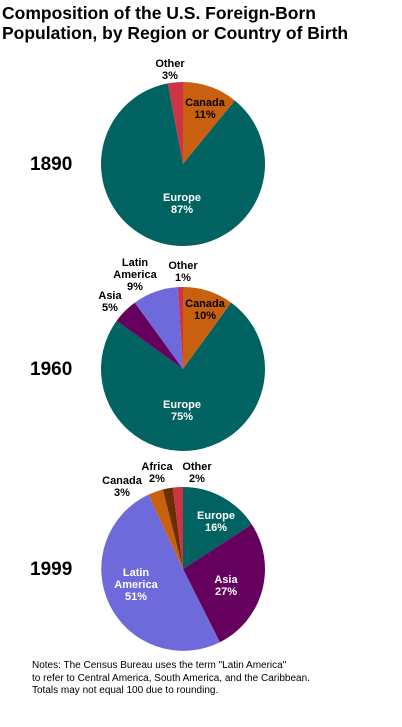 The width and height of the screenshot is (402, 727). What do you see at coordinates (170, 70) in the screenshot?
I see `slice-label-1890-other: Other 3%` at bounding box center [170, 70].